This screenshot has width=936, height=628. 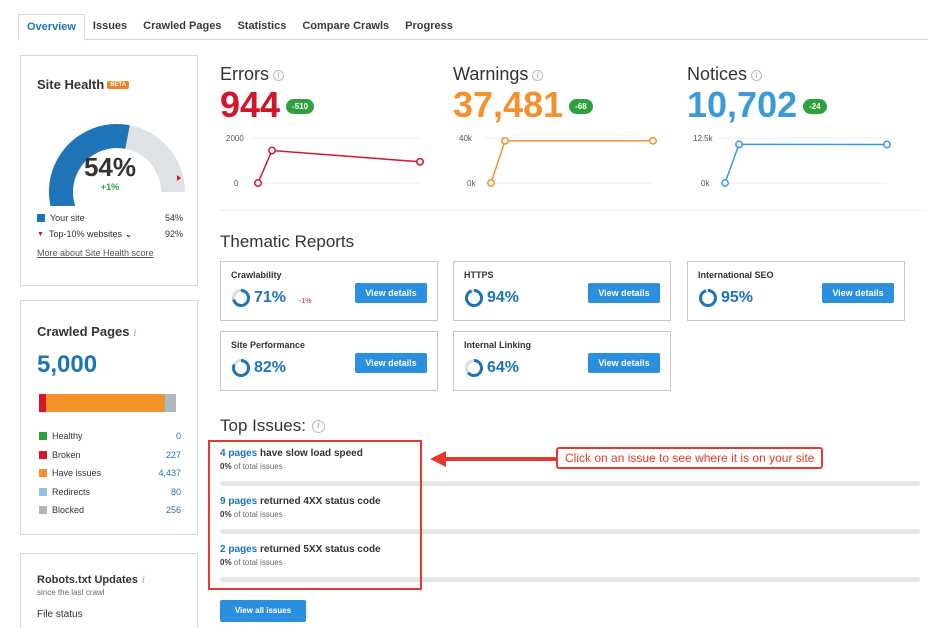 I want to click on top-issues-title: Top Issues: i, so click(x=272, y=426).